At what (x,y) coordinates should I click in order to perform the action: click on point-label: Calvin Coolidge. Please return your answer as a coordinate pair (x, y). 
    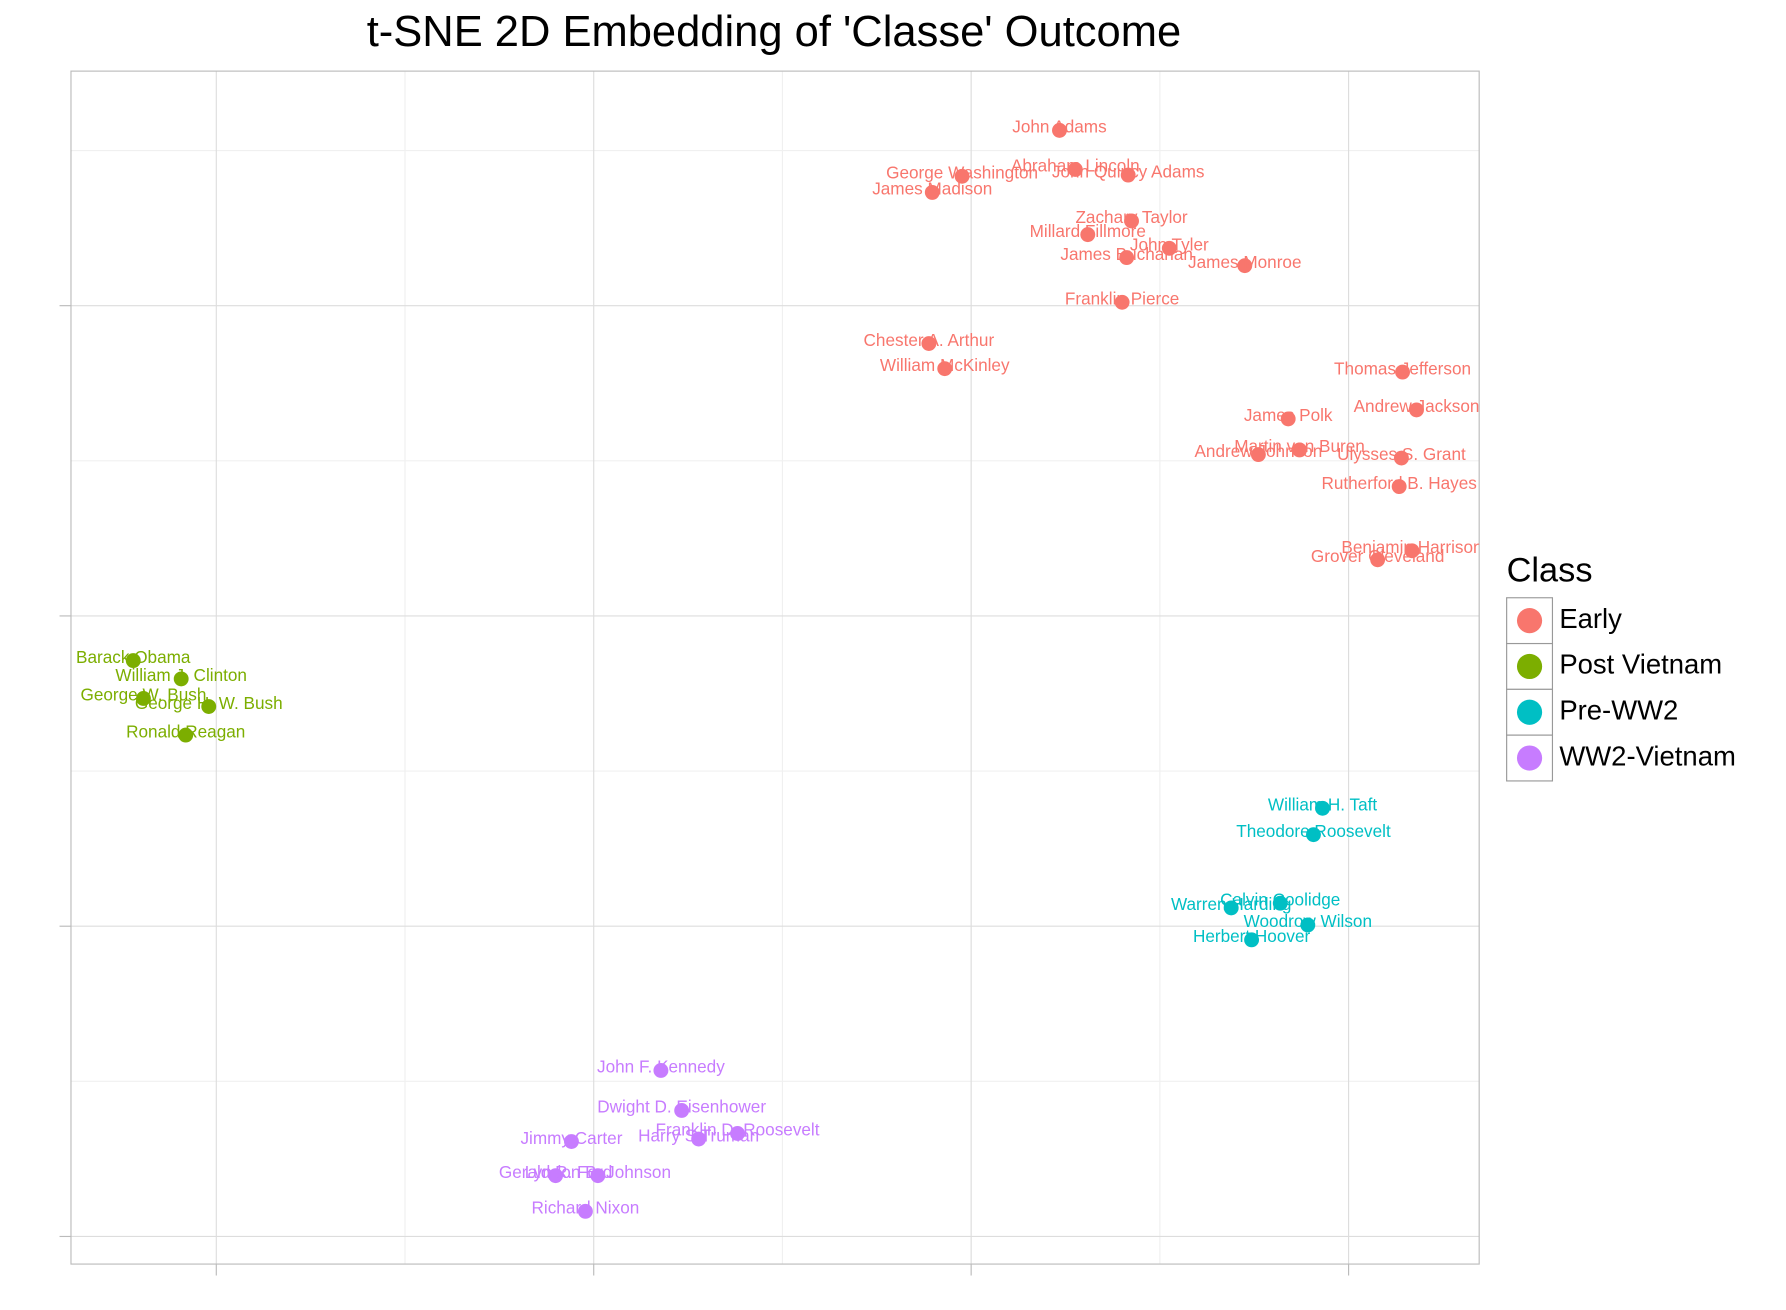
    Looking at the image, I should click on (1280, 899).